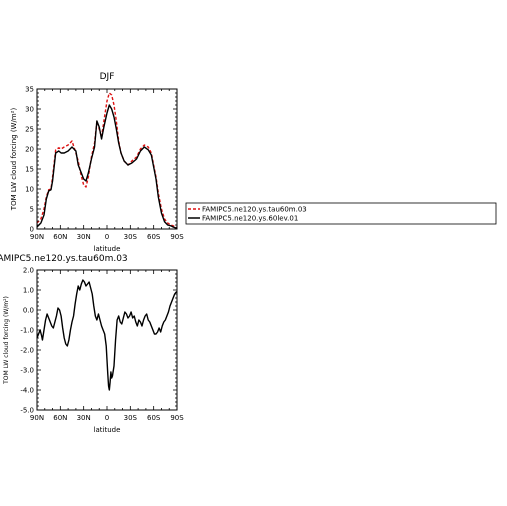 The image size is (507, 506). What do you see at coordinates (28, 271) in the screenshot?
I see `panel-2-y-tick-label: 2.0` at bounding box center [28, 271].